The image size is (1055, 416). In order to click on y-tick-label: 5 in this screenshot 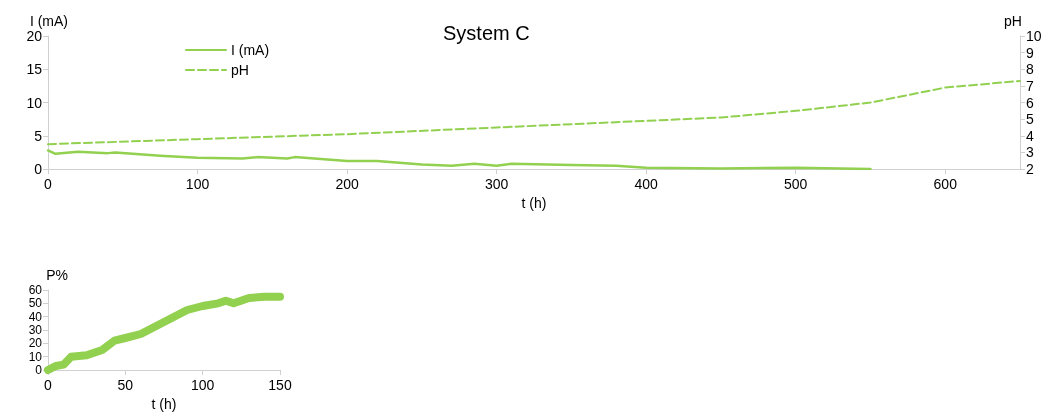, I will do `click(38, 135)`.